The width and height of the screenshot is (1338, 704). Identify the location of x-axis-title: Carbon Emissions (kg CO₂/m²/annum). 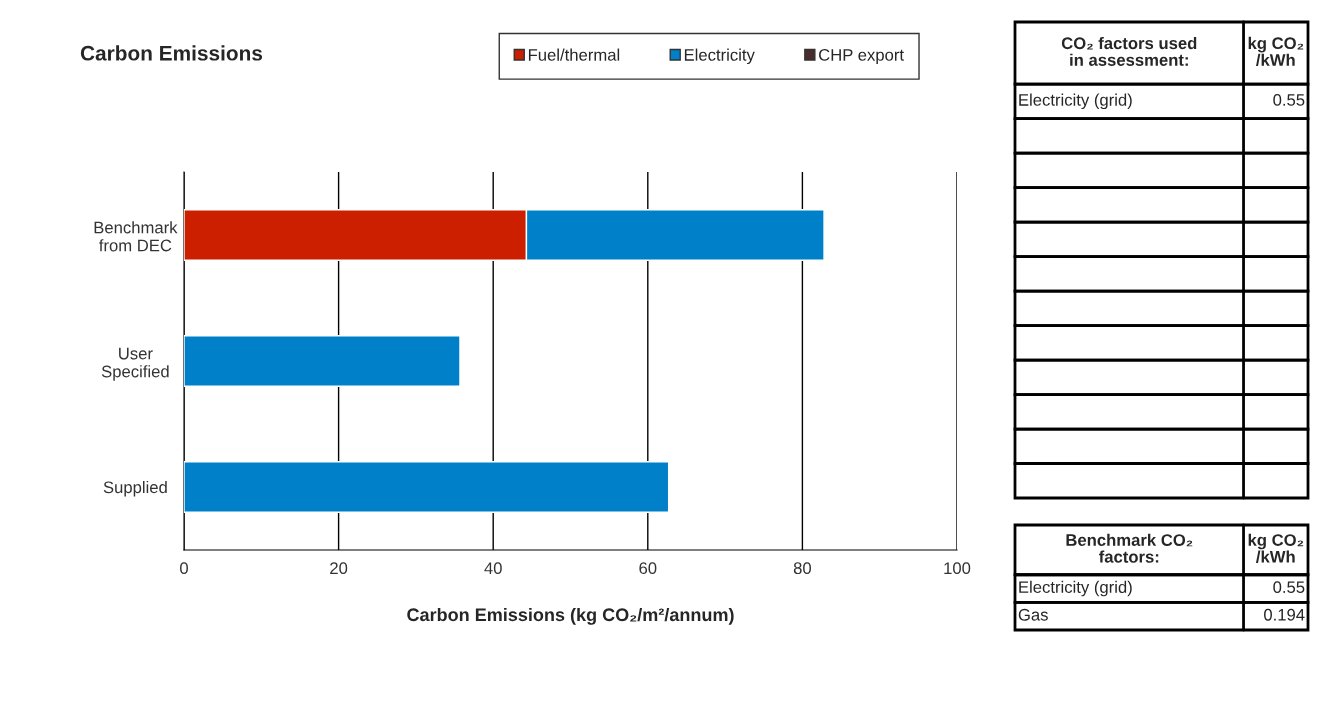
(570, 616).